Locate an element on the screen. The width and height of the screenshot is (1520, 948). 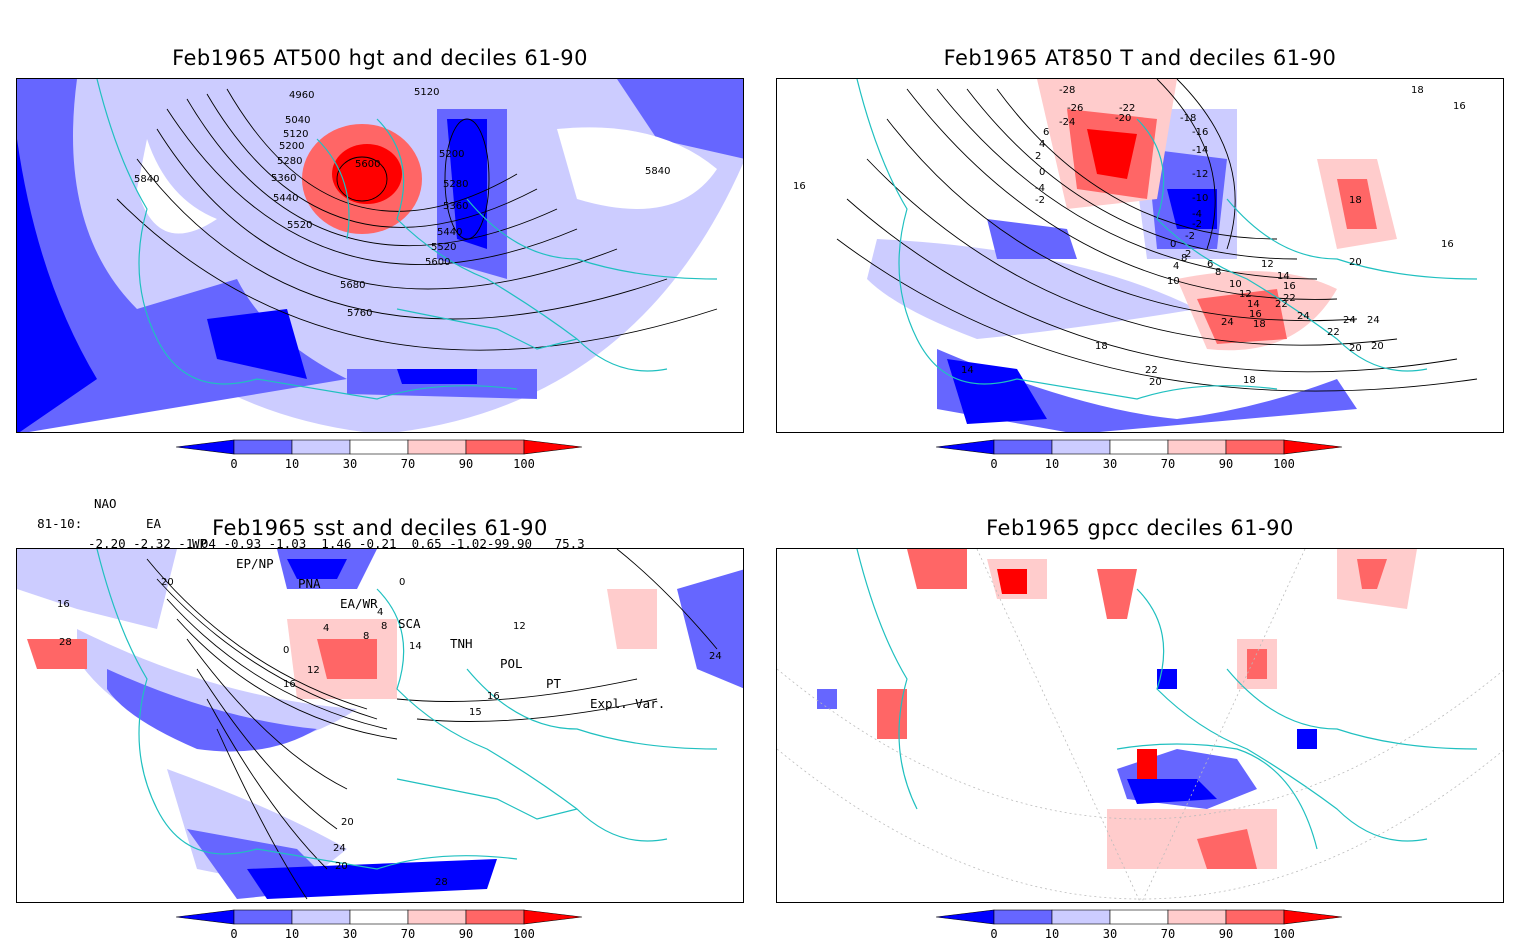
colorbar-tick: 70 is located at coordinates (408, 464).